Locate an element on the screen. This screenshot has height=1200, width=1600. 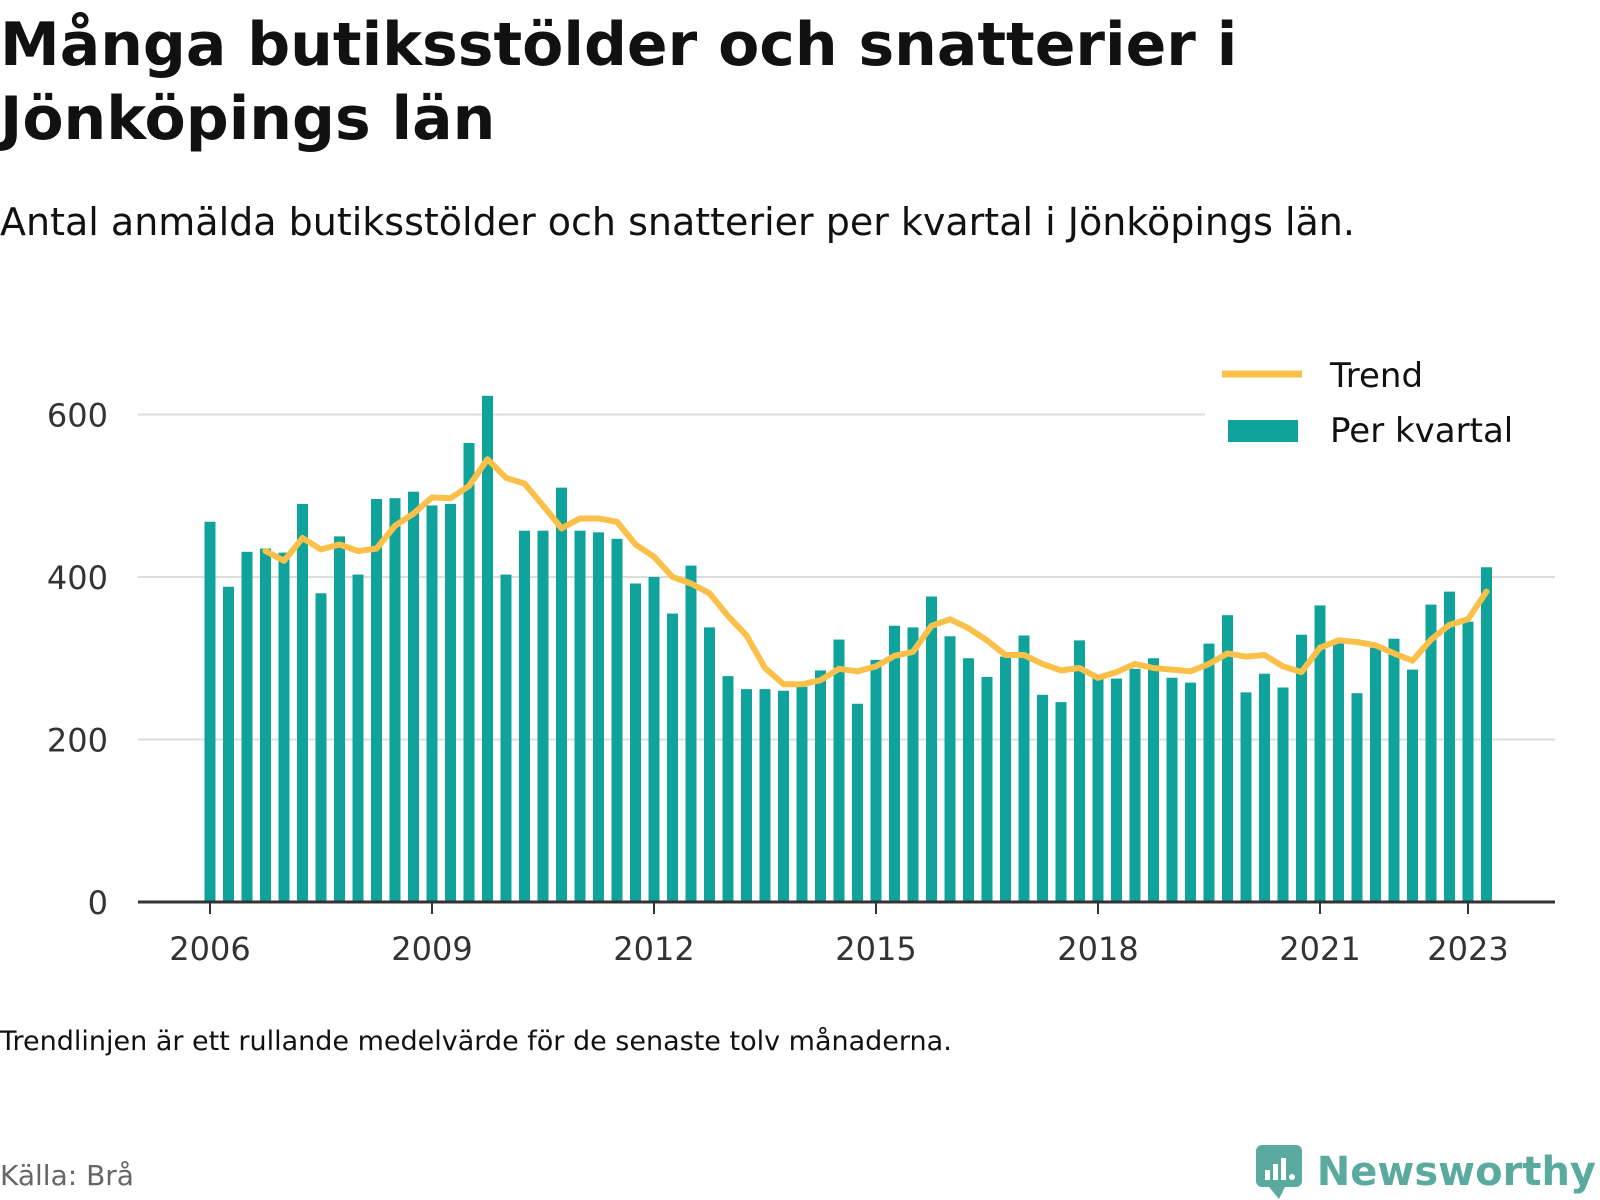
y-tick-label: 600 is located at coordinates (77, 416).